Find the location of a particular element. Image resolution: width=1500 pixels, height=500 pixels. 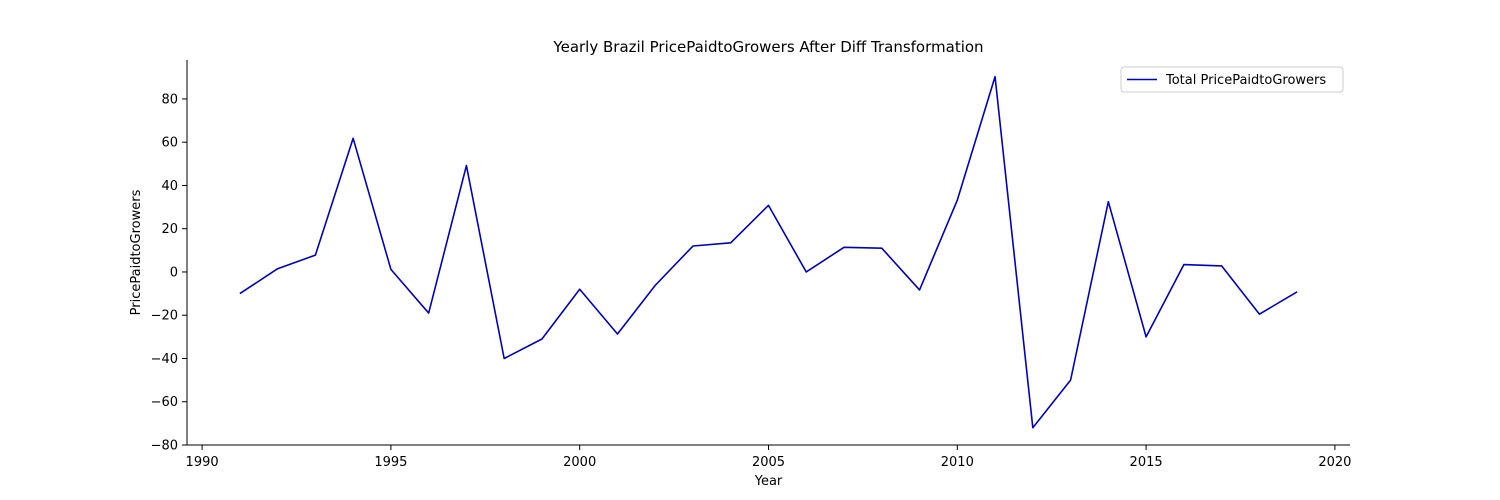

x-axis-ticks: 1990 1995 2000 2005 2010 2015 2020 is located at coordinates (768, 457).